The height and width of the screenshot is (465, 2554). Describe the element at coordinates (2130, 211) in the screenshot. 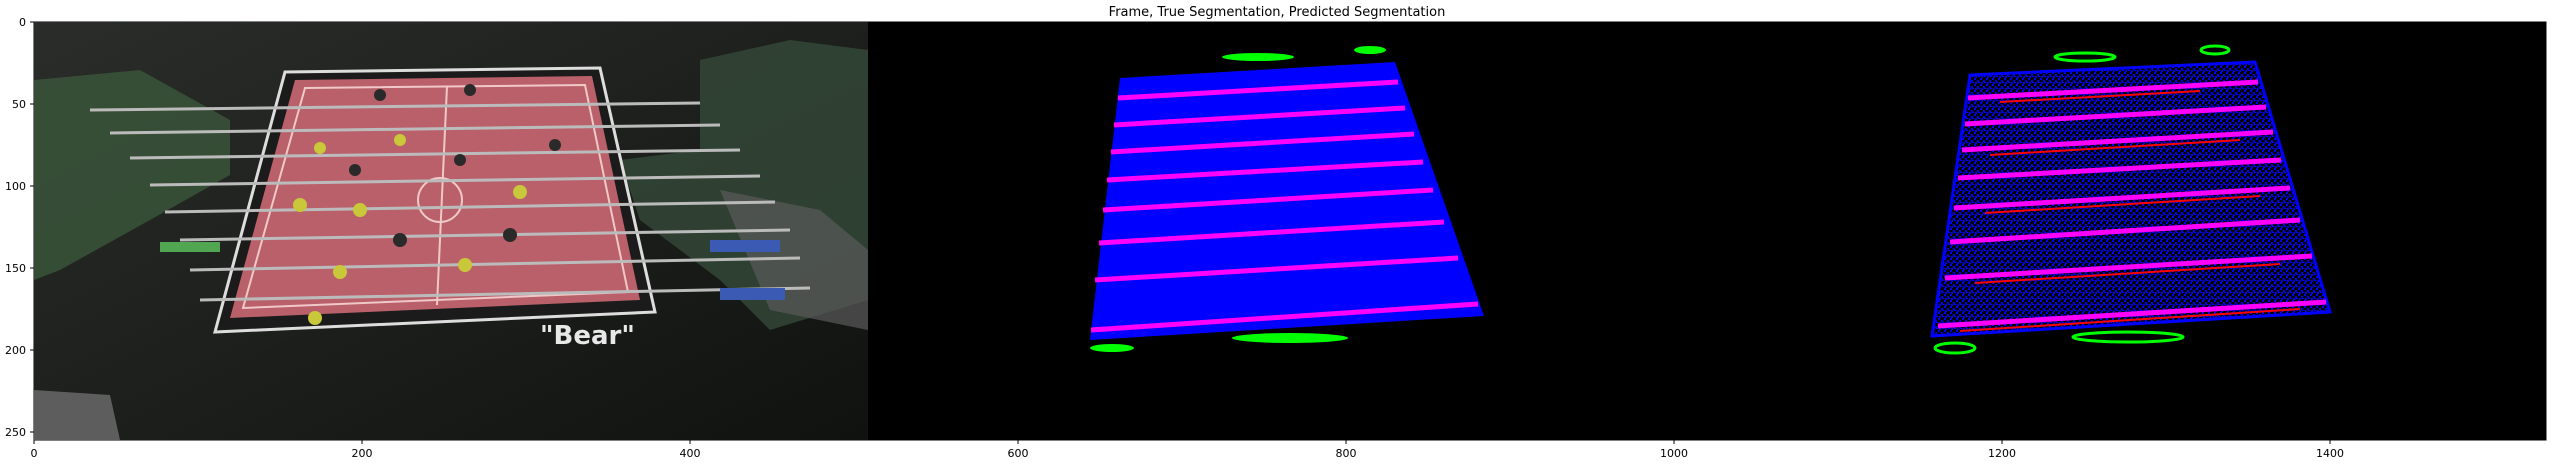

I see `predicted-errors` at that location.